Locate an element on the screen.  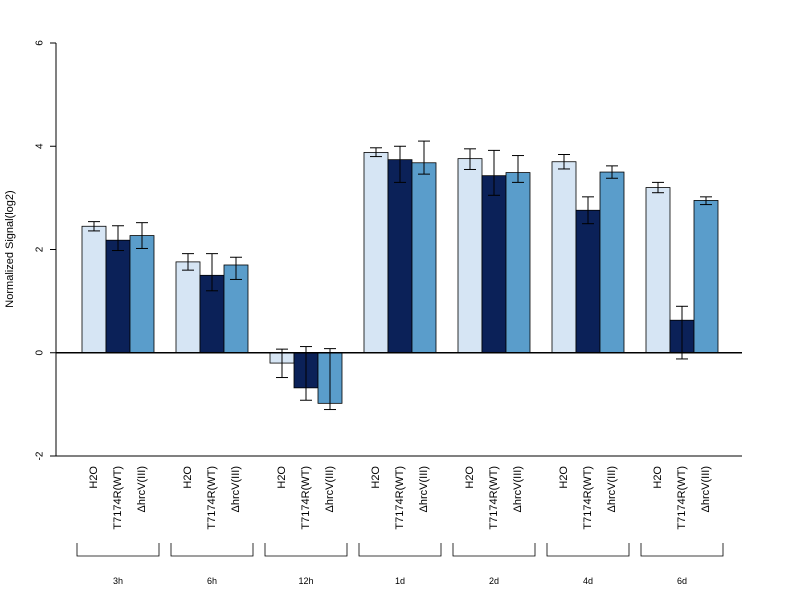
group-label-12h: 12h is located at coordinates (305, 581).